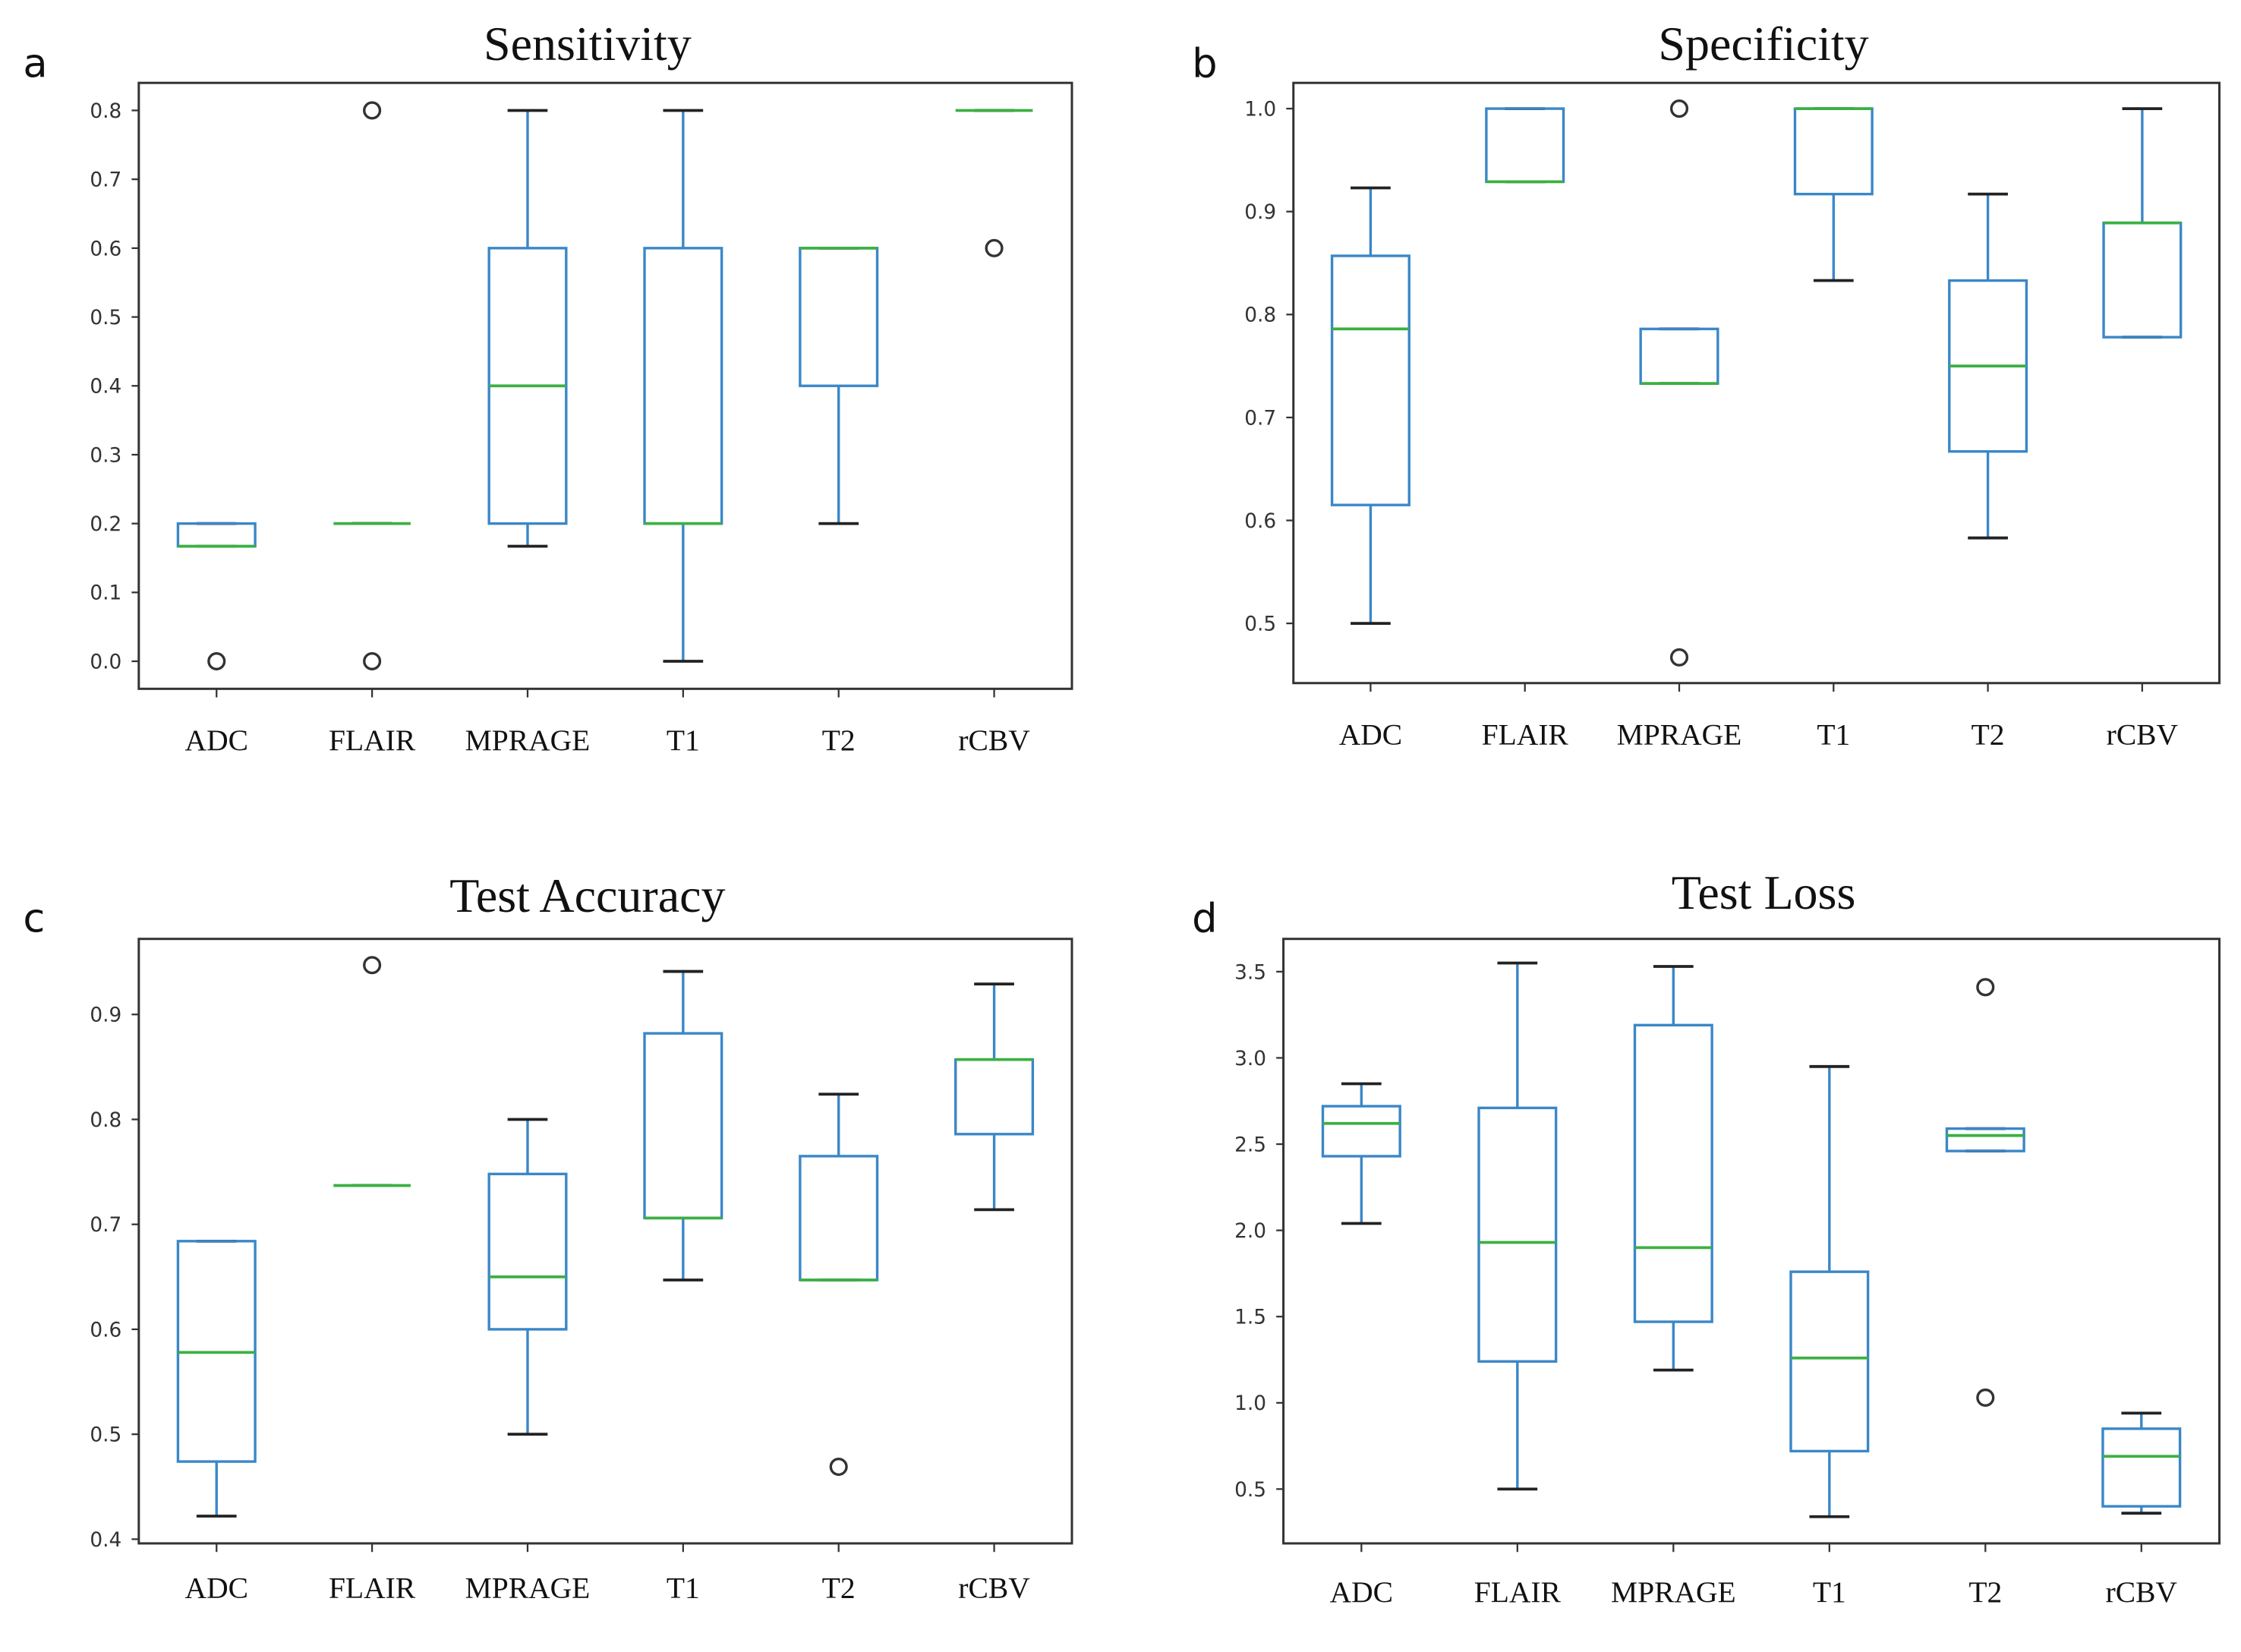 The height and width of the screenshot is (1652, 2241). What do you see at coordinates (105, 1540) in the screenshot?
I see `y-tick-label: 0.4` at bounding box center [105, 1540].